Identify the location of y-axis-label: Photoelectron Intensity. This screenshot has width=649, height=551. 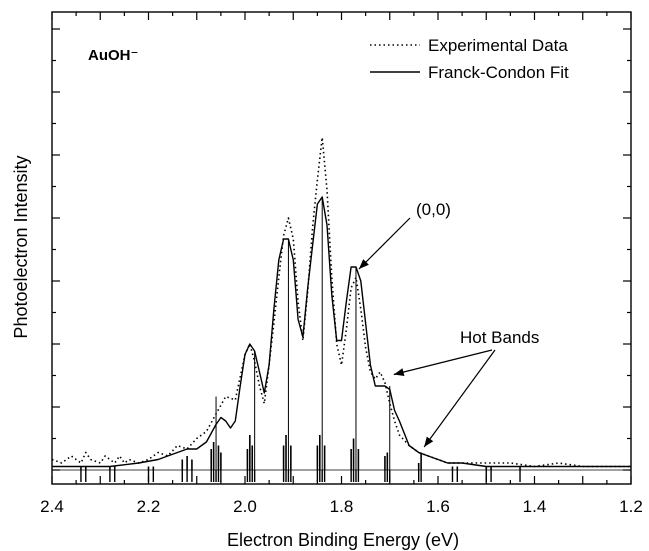
(21, 246).